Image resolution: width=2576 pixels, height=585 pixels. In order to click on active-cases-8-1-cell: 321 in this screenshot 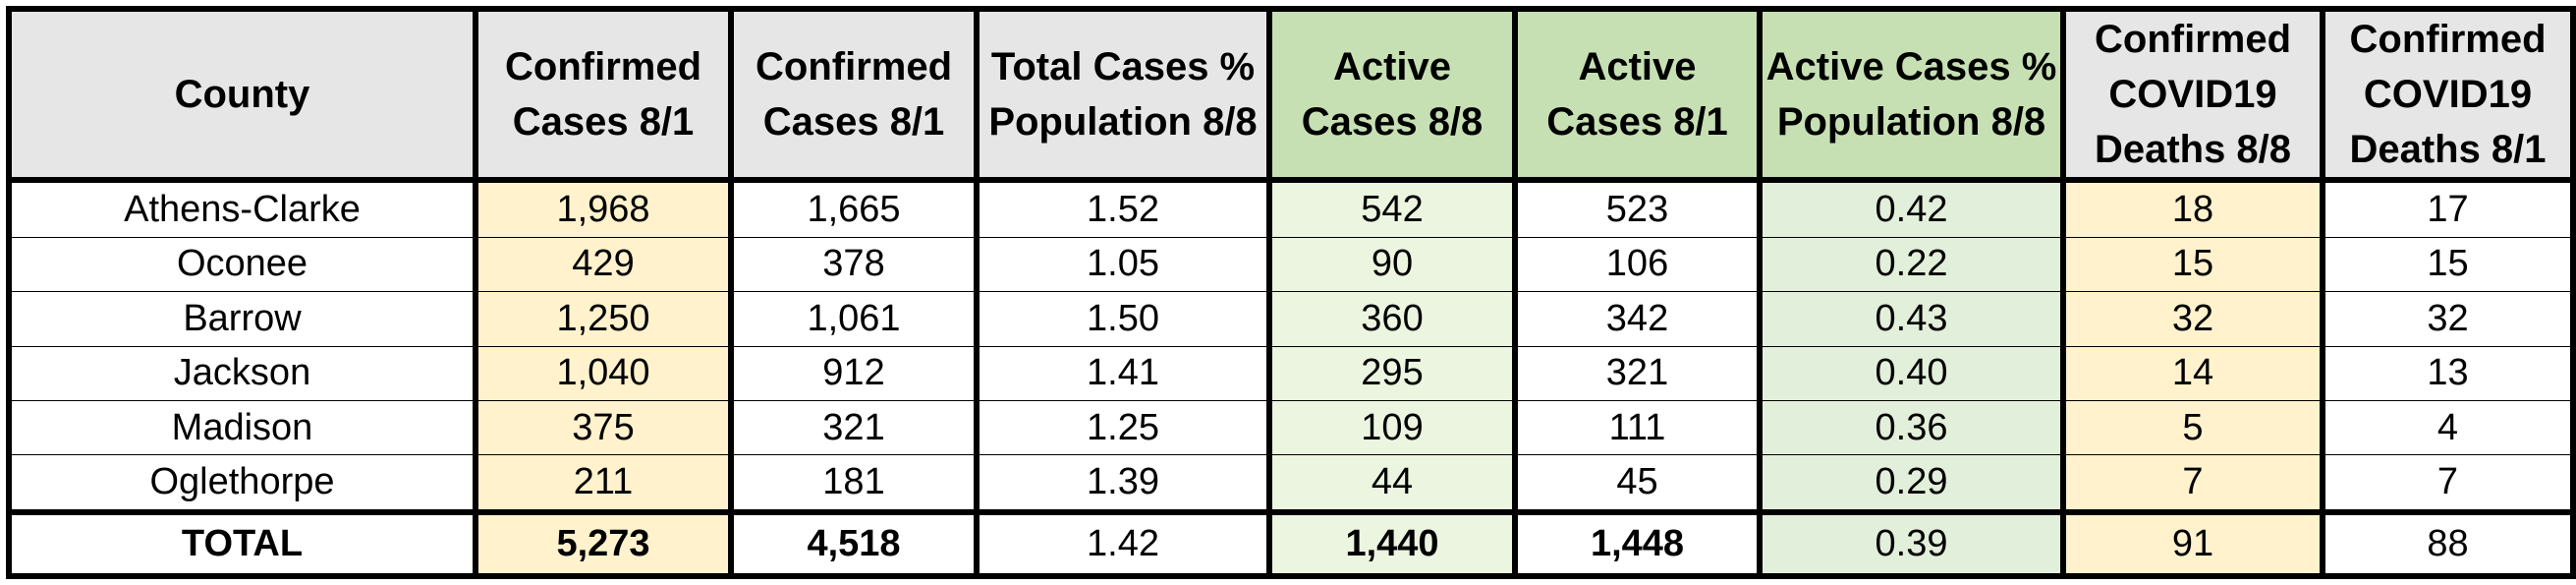, I will do `click(1637, 373)`.